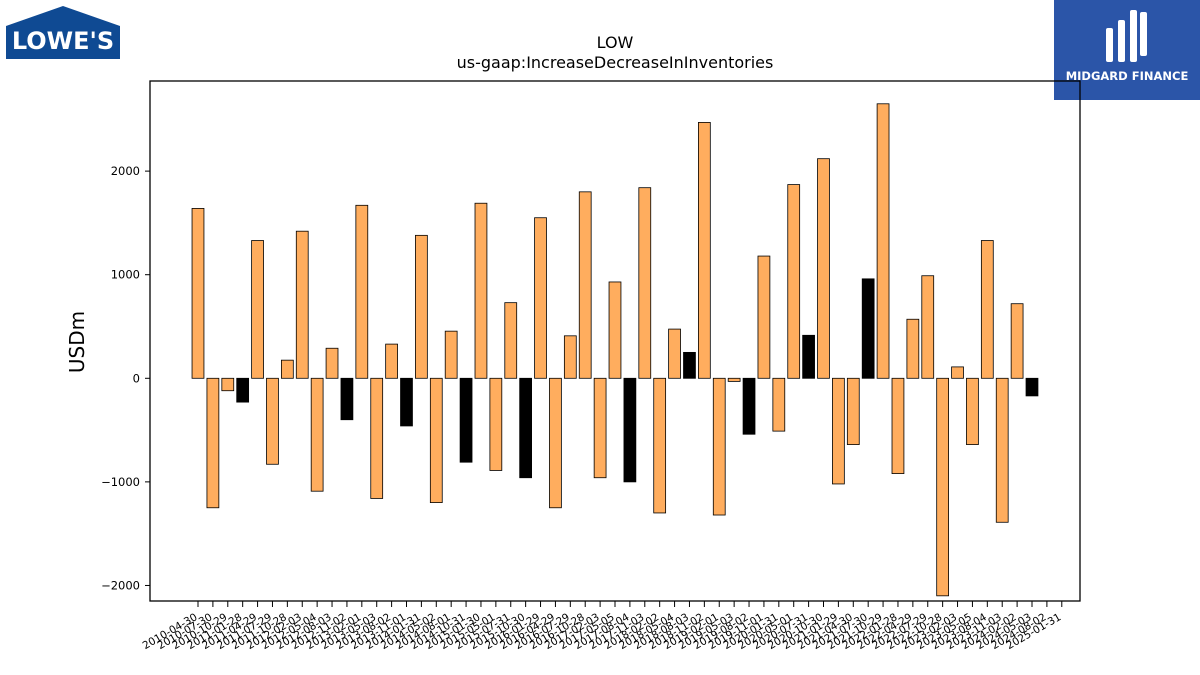  What do you see at coordinates (120, 585) in the screenshot?
I see `y-tick-label: −2000` at bounding box center [120, 585].